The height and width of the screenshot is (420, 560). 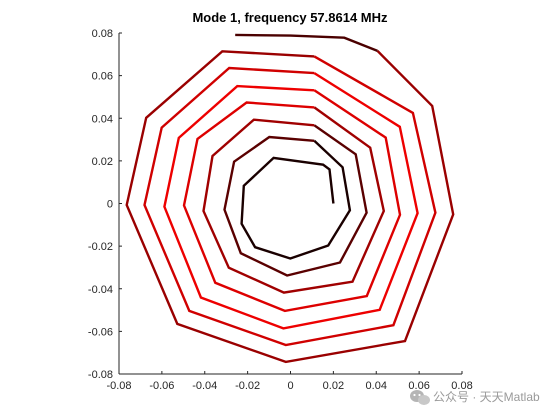 What do you see at coordinates (420, 397) in the screenshot?
I see `wechat-icon` at bounding box center [420, 397].